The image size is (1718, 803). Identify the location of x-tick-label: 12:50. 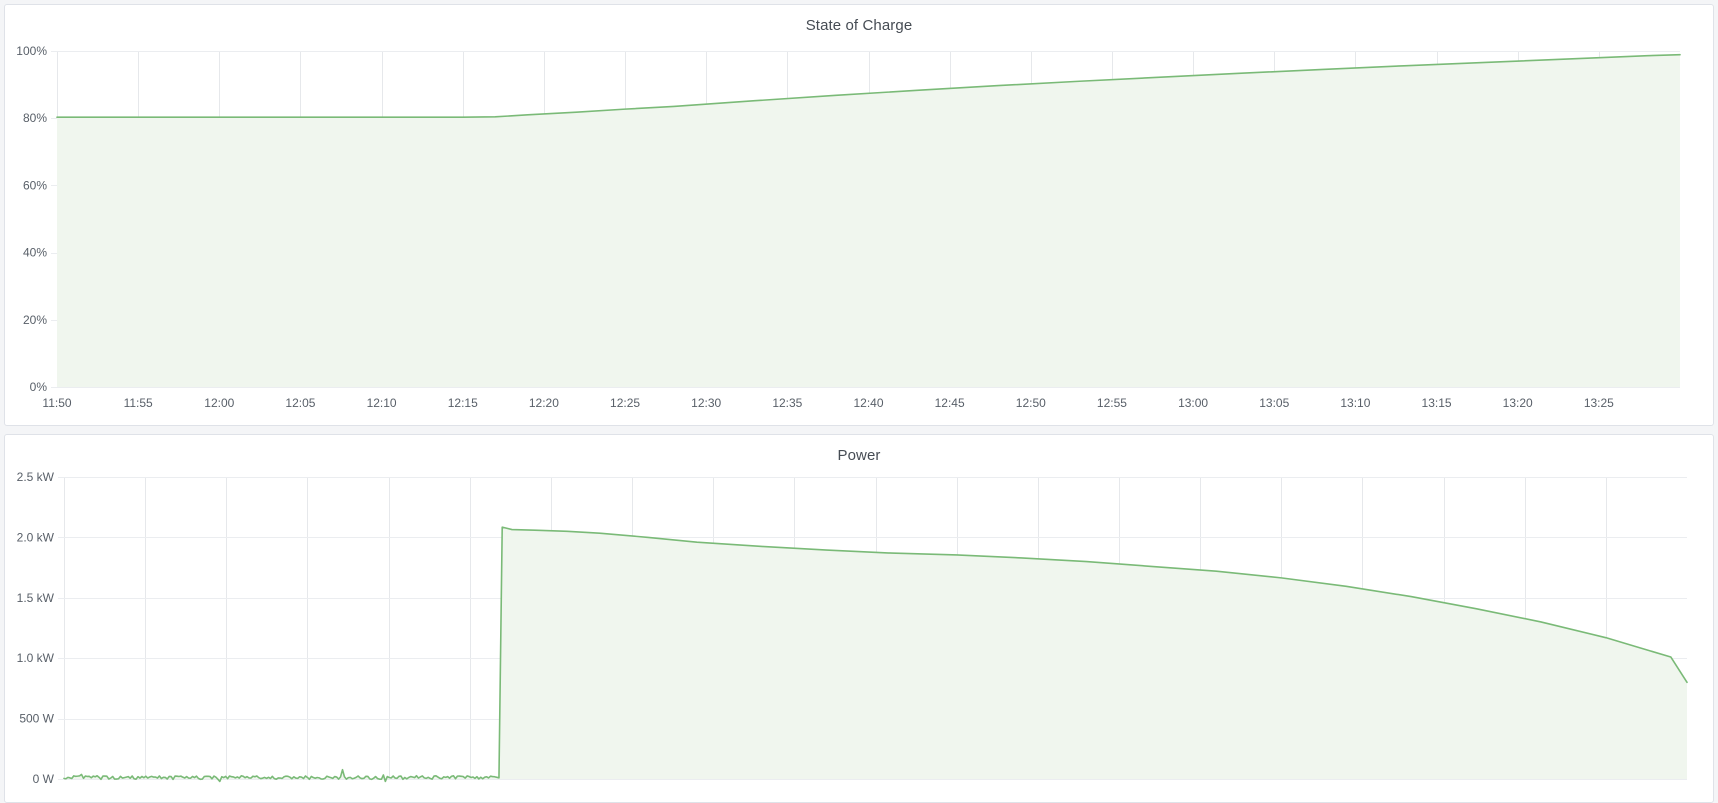
(1031, 403).